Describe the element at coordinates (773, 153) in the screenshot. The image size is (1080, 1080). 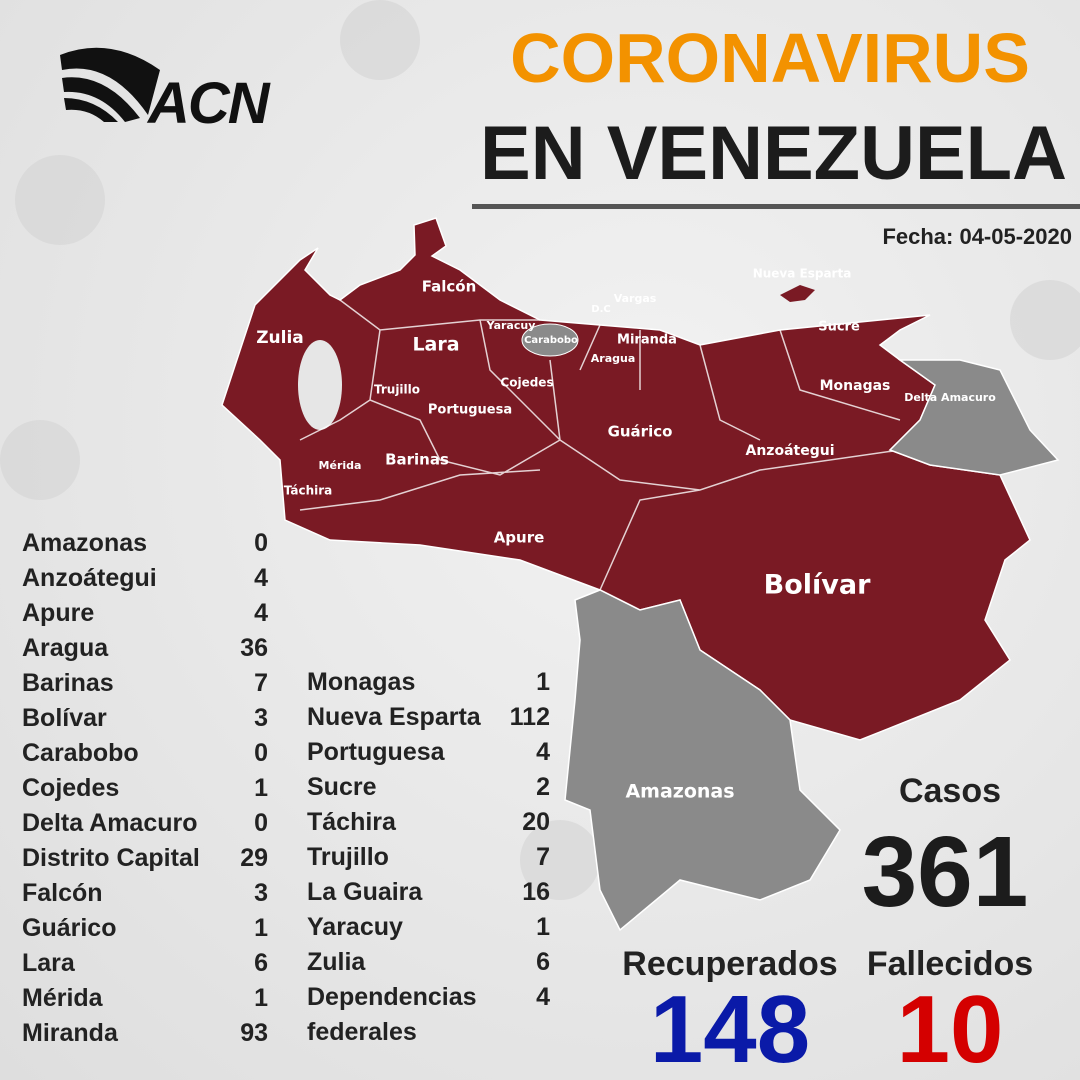
I see `title-line-2: EN VENEZUELA` at that location.